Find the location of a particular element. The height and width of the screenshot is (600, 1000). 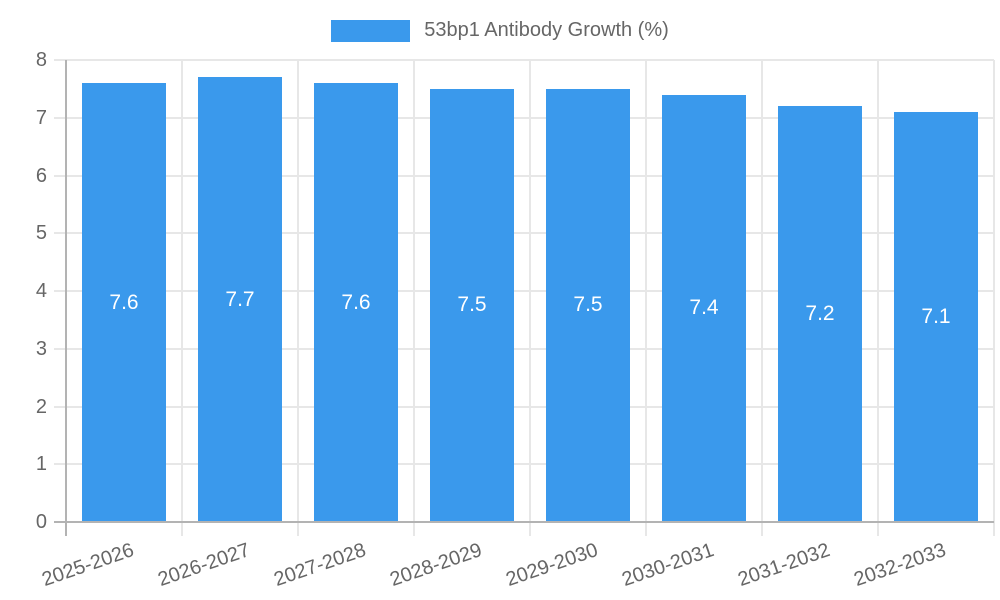

legend-item: 53bp1 Antibody Growth (%) is located at coordinates (500, 30).